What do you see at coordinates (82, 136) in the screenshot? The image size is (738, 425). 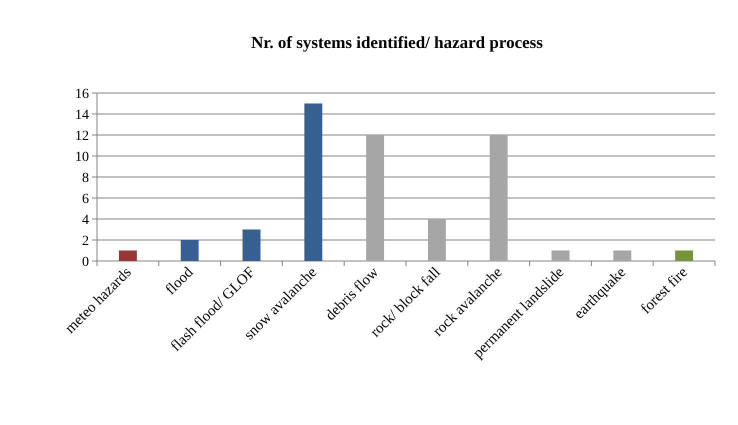 I see `y-tick-label: 12` at bounding box center [82, 136].